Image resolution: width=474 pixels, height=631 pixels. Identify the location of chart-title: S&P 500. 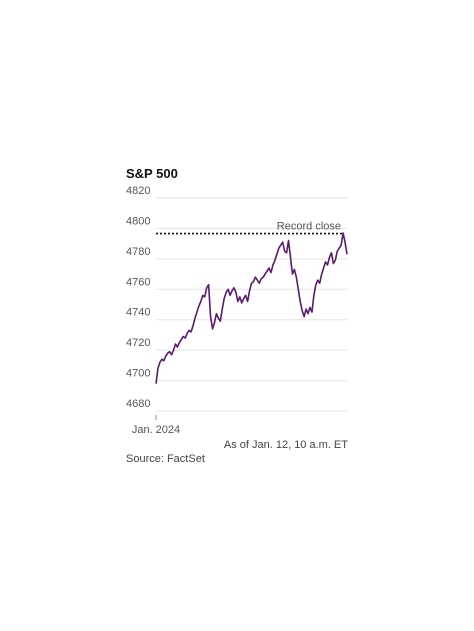
(152, 173).